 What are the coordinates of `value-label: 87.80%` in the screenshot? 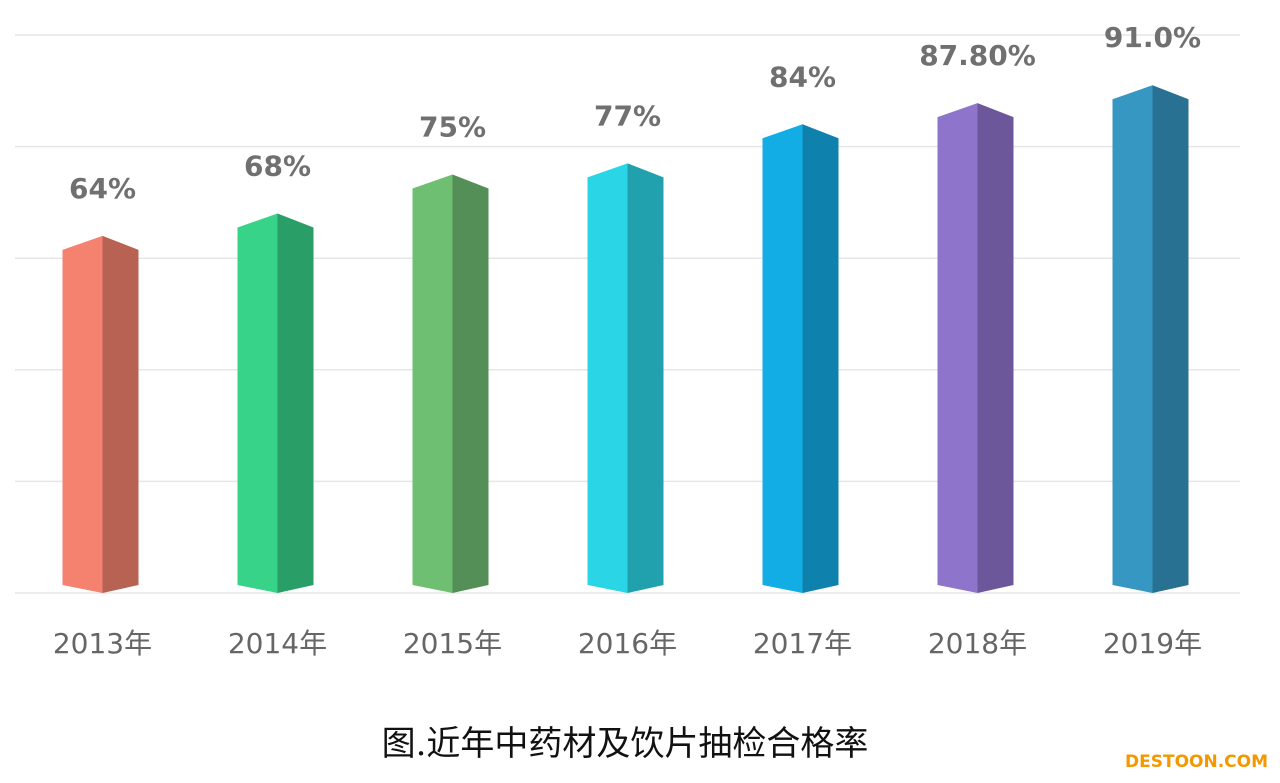 It's located at (977, 55).